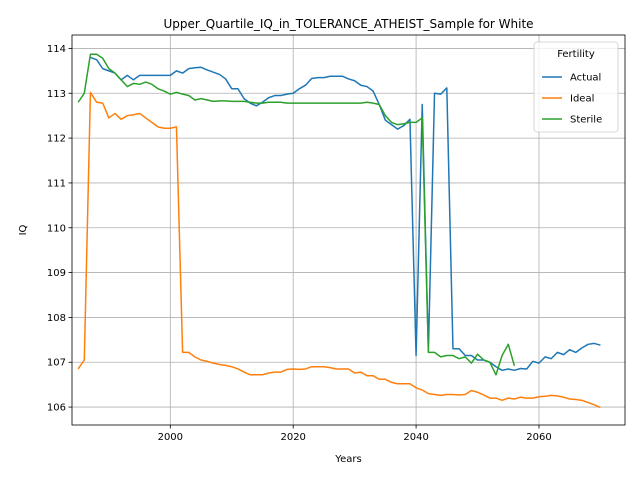 The image size is (640, 480). What do you see at coordinates (56, 318) in the screenshot?
I see `y-tick-label: 108` at bounding box center [56, 318].